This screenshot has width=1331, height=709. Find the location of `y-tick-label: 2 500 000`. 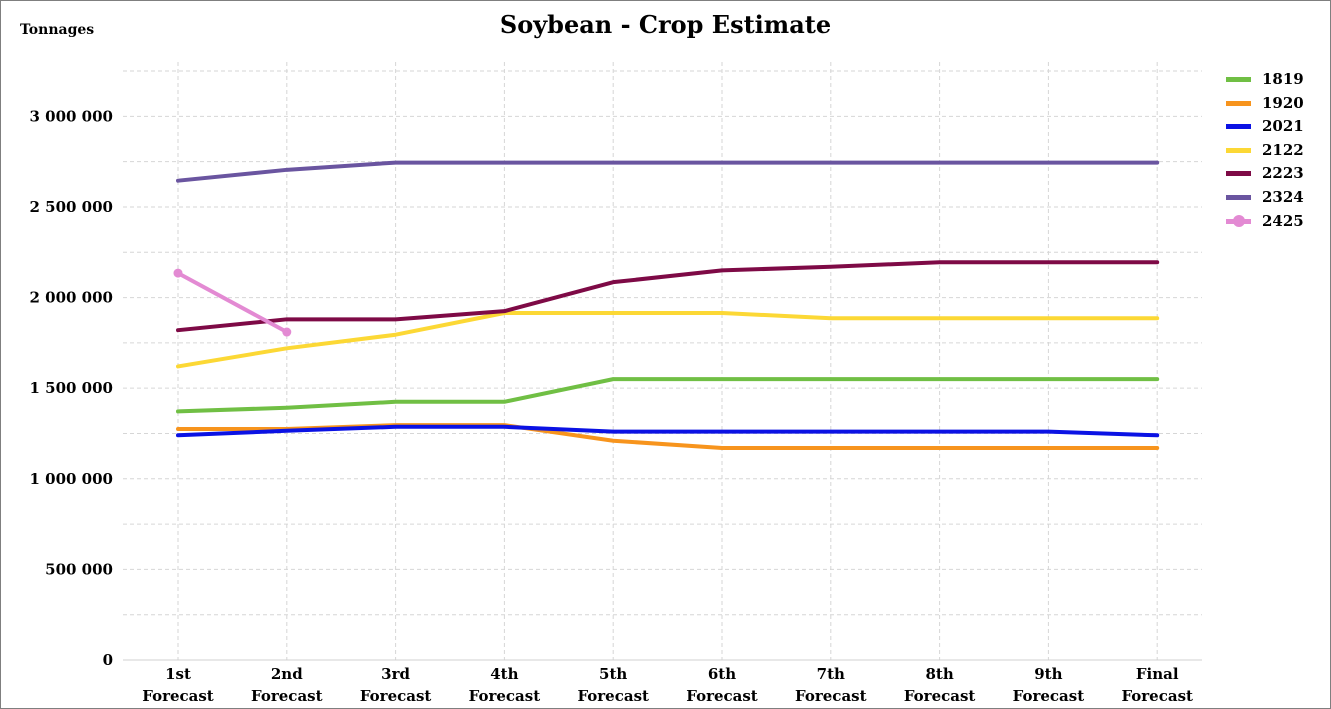

y-tick-label: 2 500 000 is located at coordinates (71, 207).